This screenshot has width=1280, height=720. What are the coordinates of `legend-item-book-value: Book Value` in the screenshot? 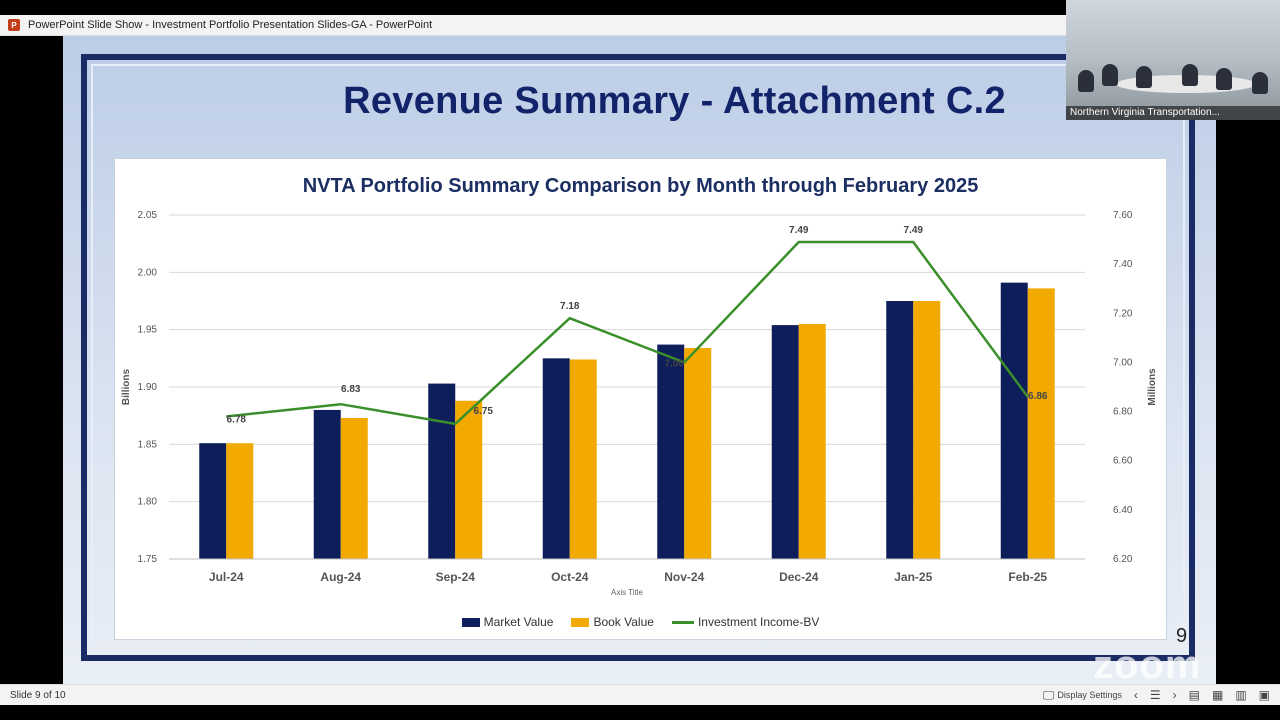 It's located at (612, 622).